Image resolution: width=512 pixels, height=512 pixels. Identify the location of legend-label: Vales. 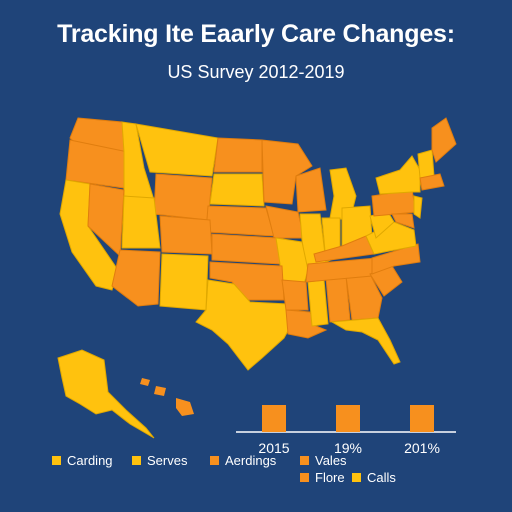
(331, 460).